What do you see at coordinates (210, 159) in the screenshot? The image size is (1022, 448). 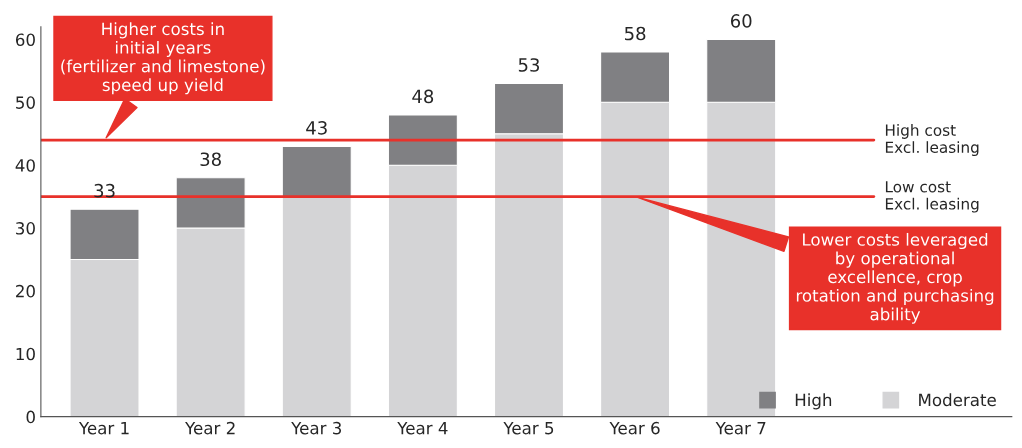 I see `total-label: 38` at bounding box center [210, 159].